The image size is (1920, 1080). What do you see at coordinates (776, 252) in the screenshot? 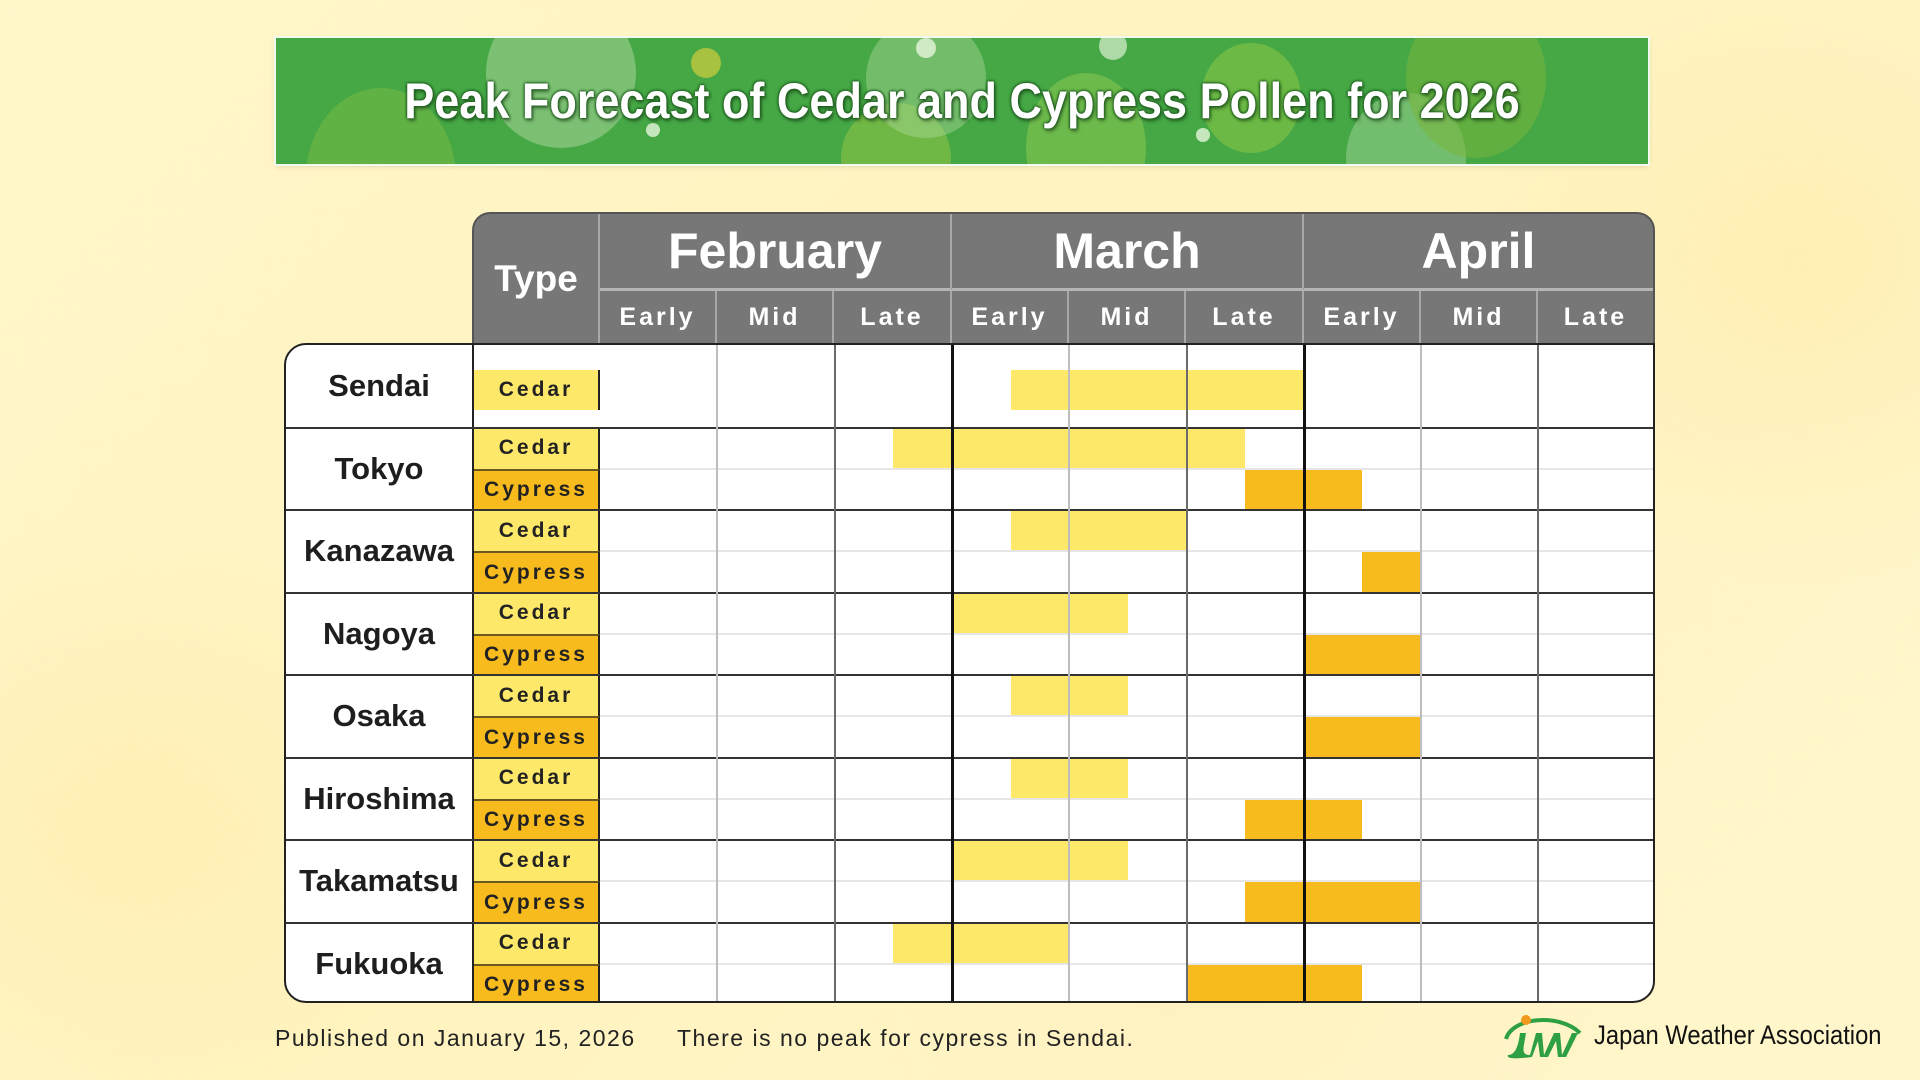
I see `month-header-february: February` at bounding box center [776, 252].